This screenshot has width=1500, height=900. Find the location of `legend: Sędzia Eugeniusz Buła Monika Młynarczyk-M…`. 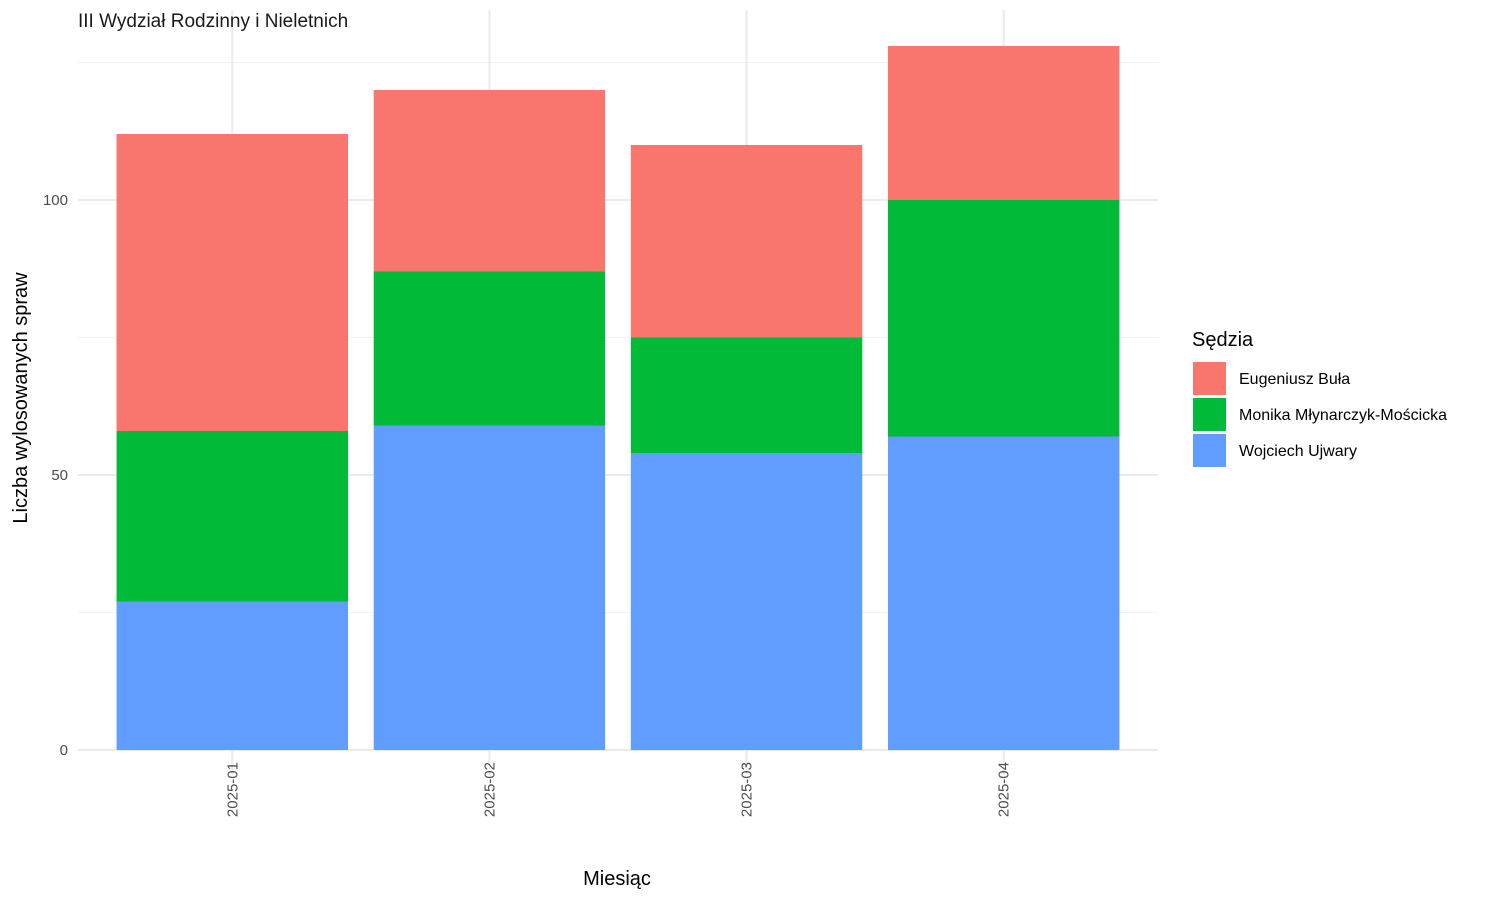

legend: Sędzia Eugeniusz Buła Monika Młynarczyk-M… is located at coordinates (1319, 398).